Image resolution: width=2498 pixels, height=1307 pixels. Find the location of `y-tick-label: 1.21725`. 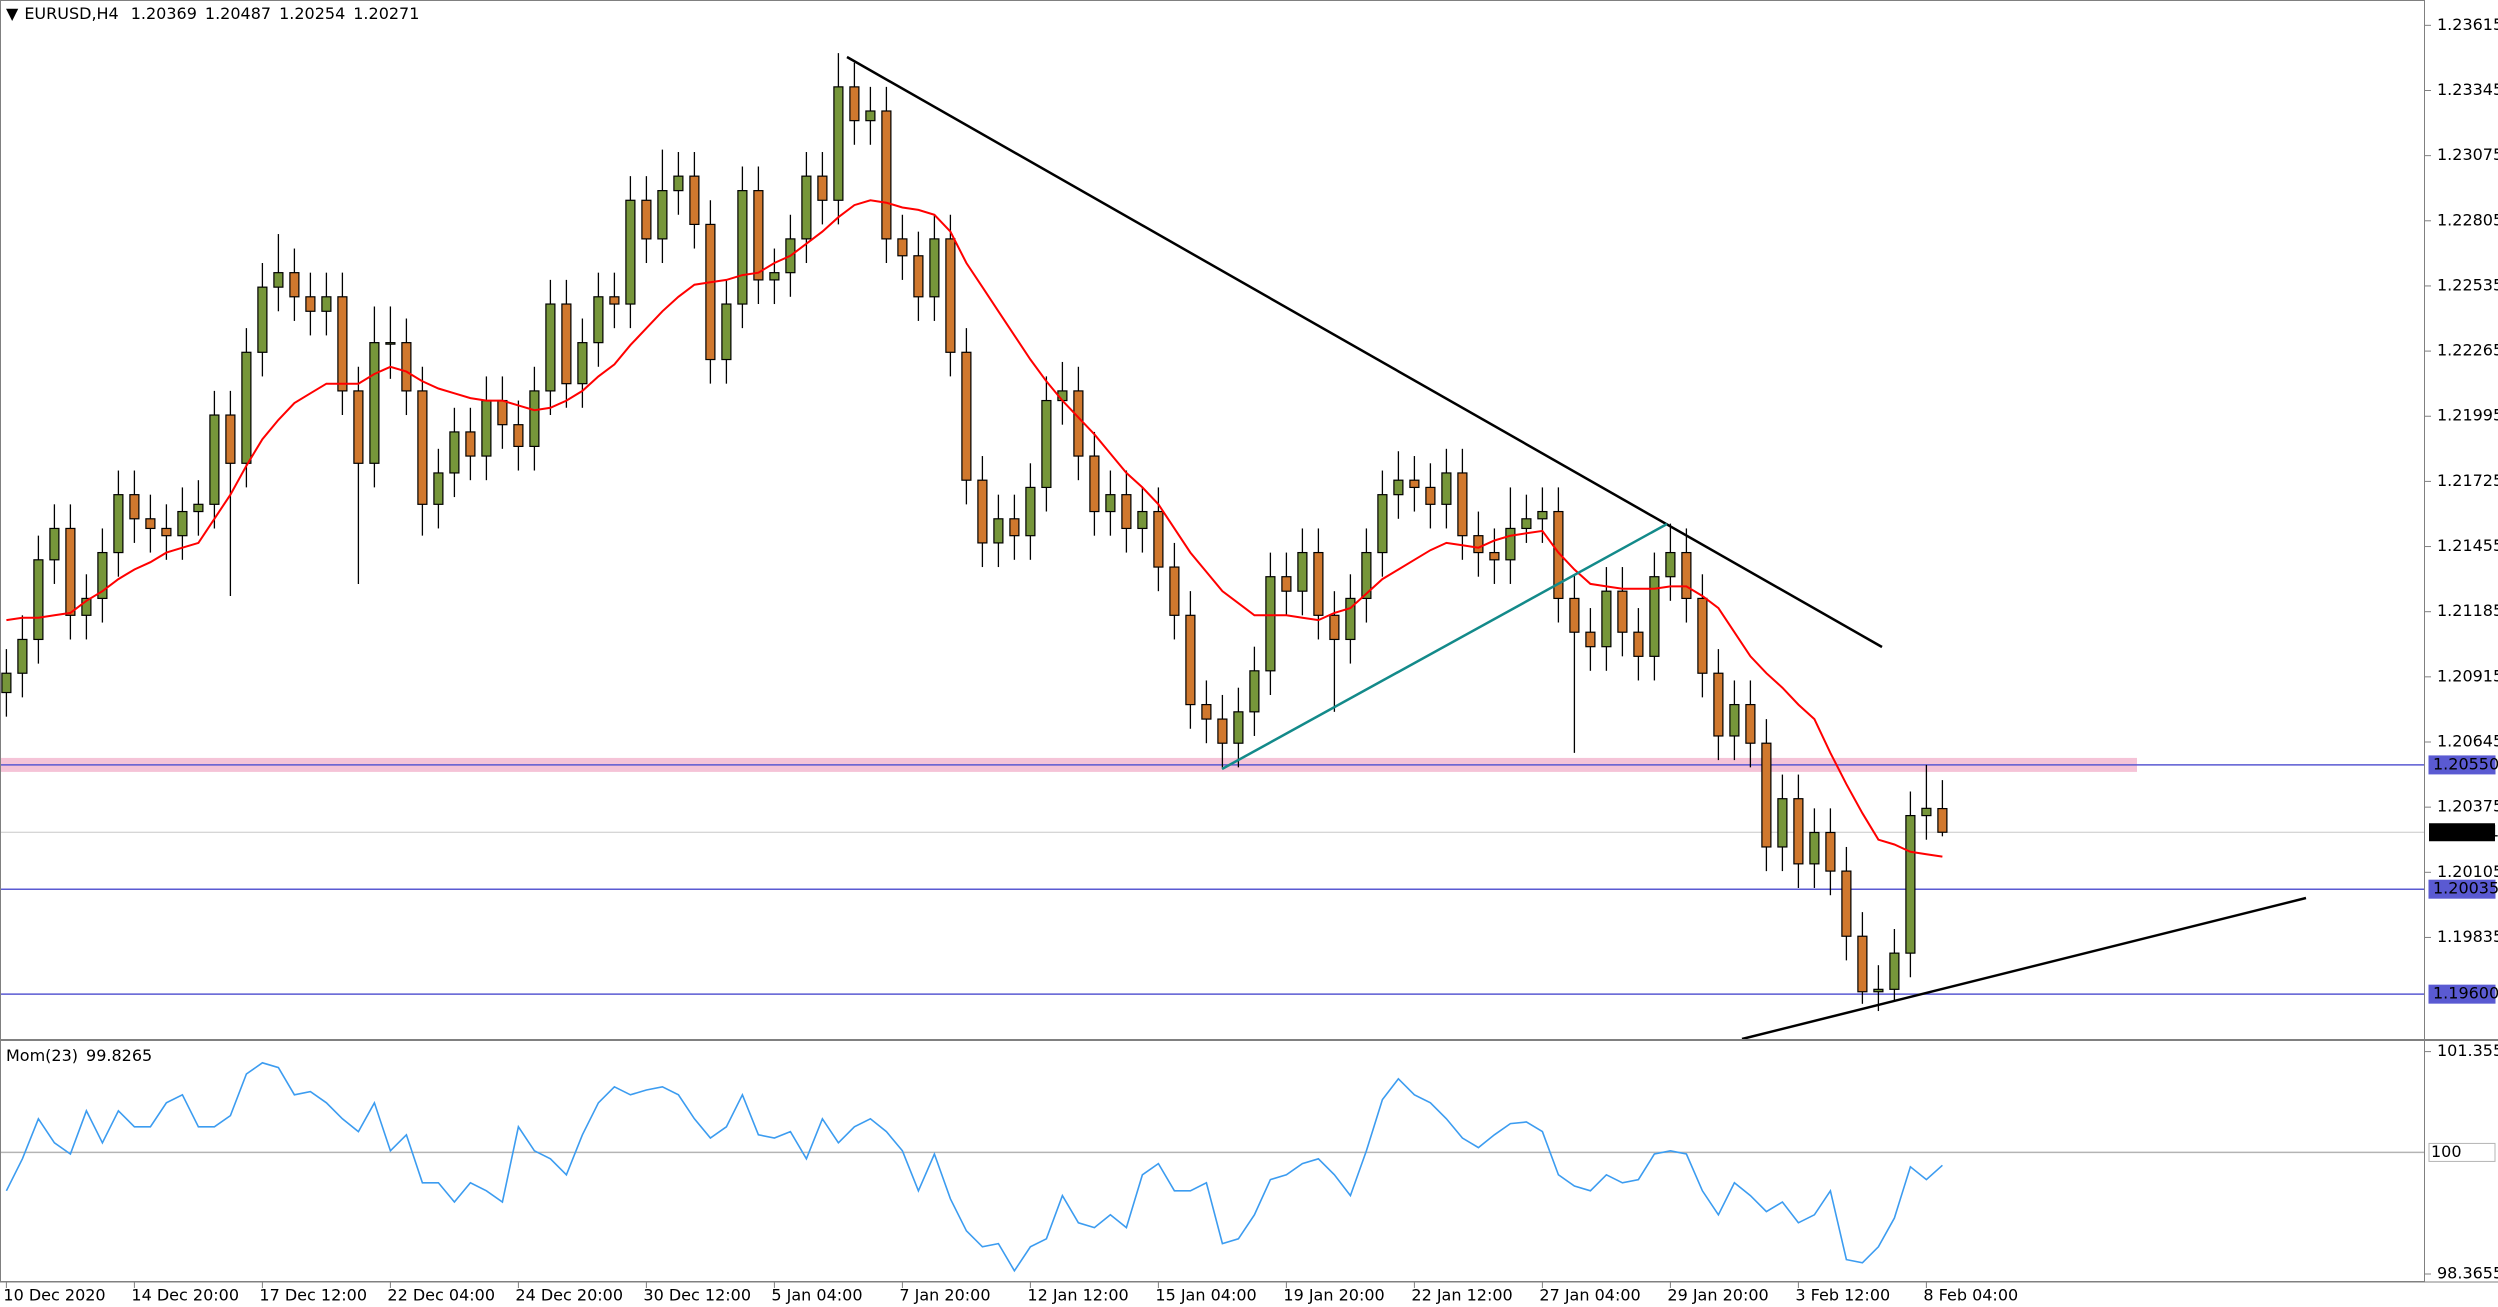

y-tick-label: 1.21725 is located at coordinates (2467, 480).